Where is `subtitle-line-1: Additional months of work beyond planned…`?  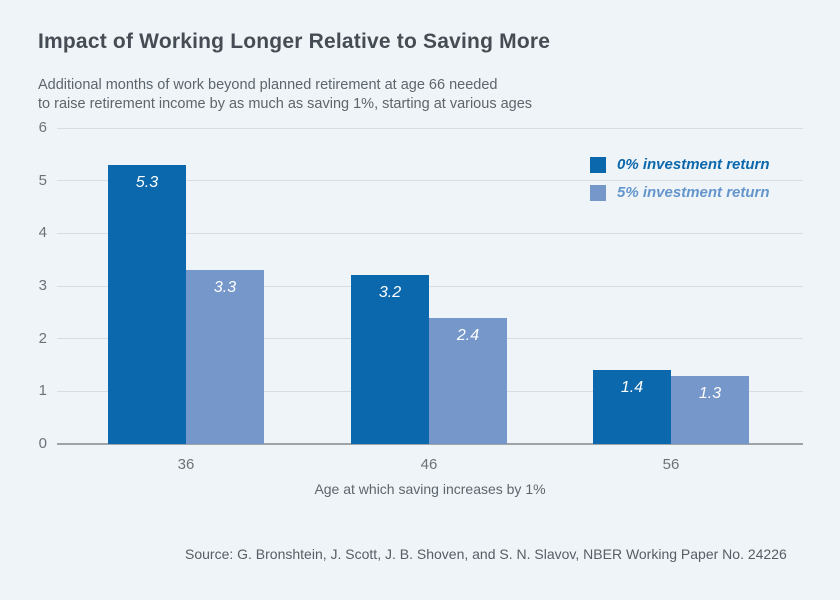
subtitle-line-1: Additional months of work beyond planned… is located at coordinates (268, 85).